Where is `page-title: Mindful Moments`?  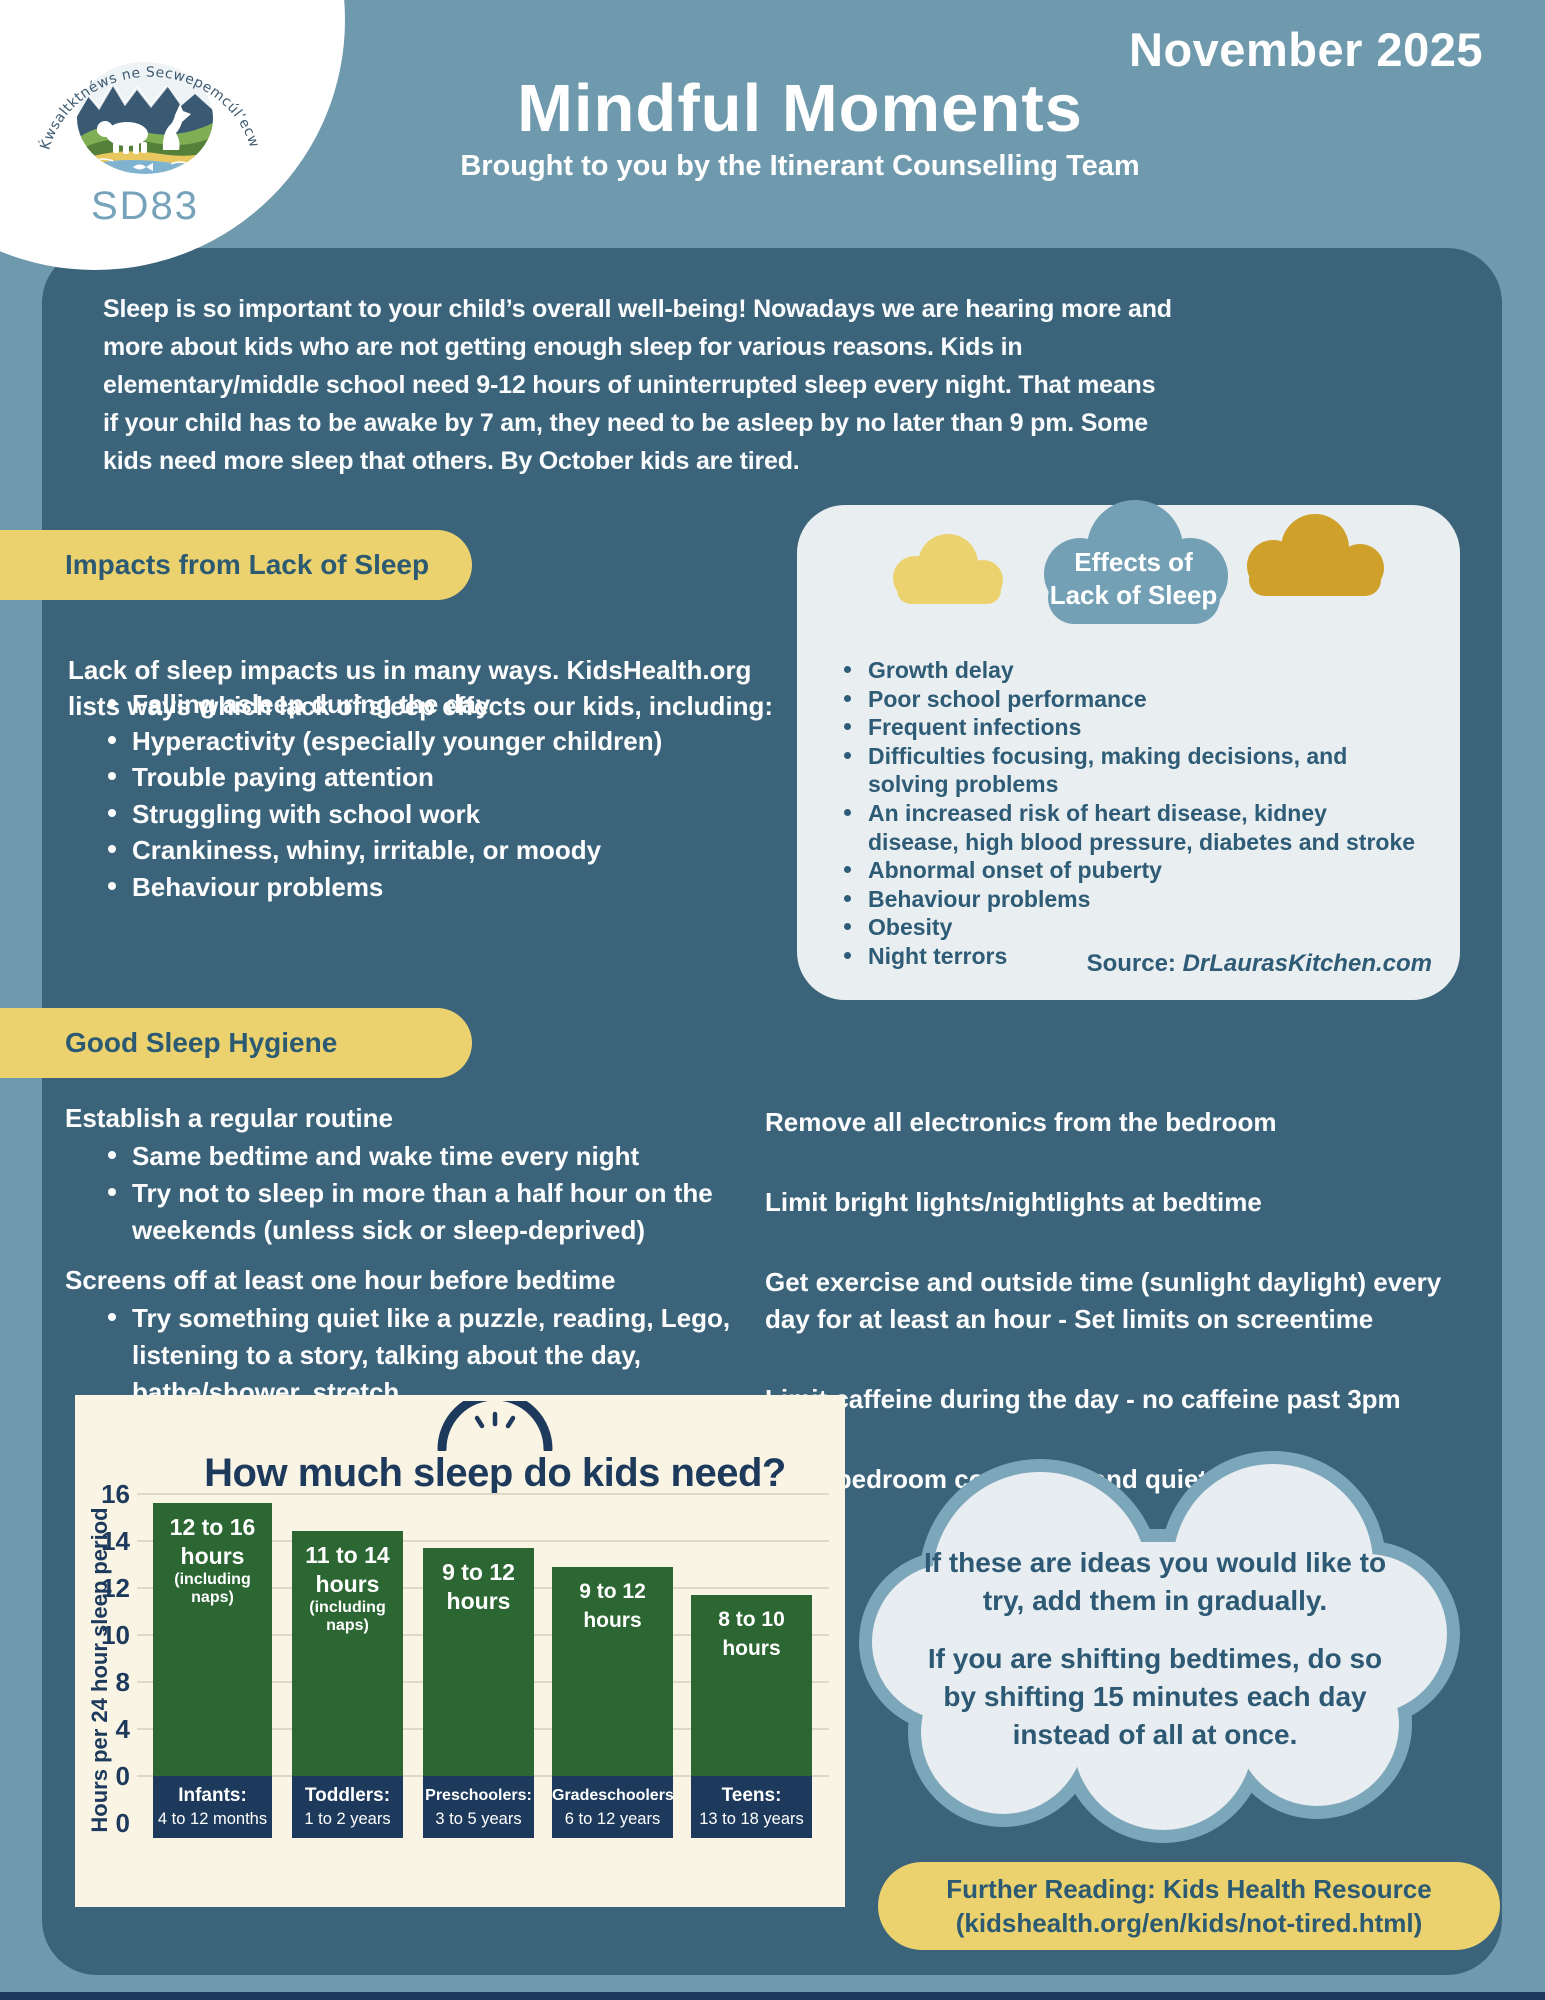 page-title: Mindful Moments is located at coordinates (800, 108).